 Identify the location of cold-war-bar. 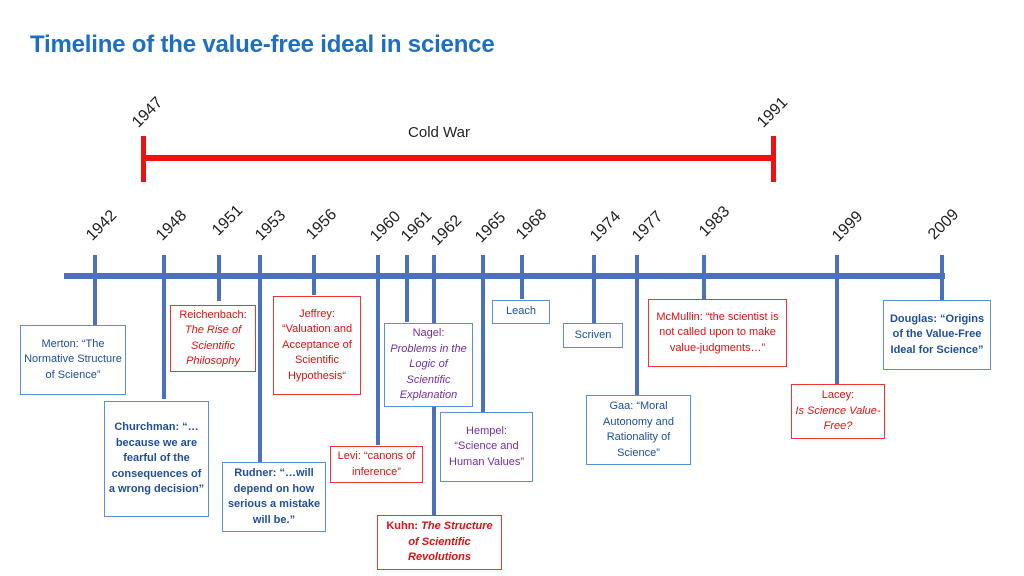
(459, 158).